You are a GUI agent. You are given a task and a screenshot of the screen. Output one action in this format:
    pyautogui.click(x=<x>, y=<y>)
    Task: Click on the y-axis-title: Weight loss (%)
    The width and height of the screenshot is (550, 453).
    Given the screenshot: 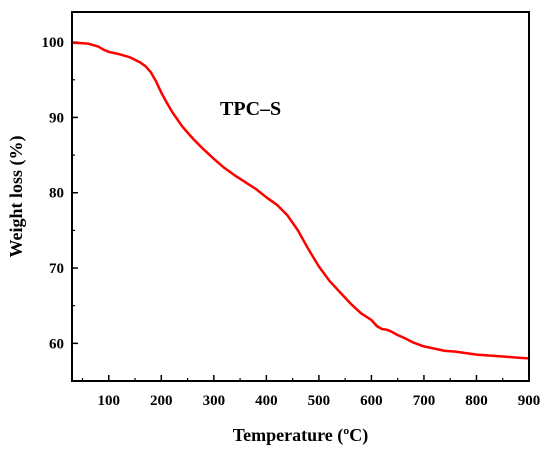 What is the action you would take?
    pyautogui.click(x=16, y=196)
    